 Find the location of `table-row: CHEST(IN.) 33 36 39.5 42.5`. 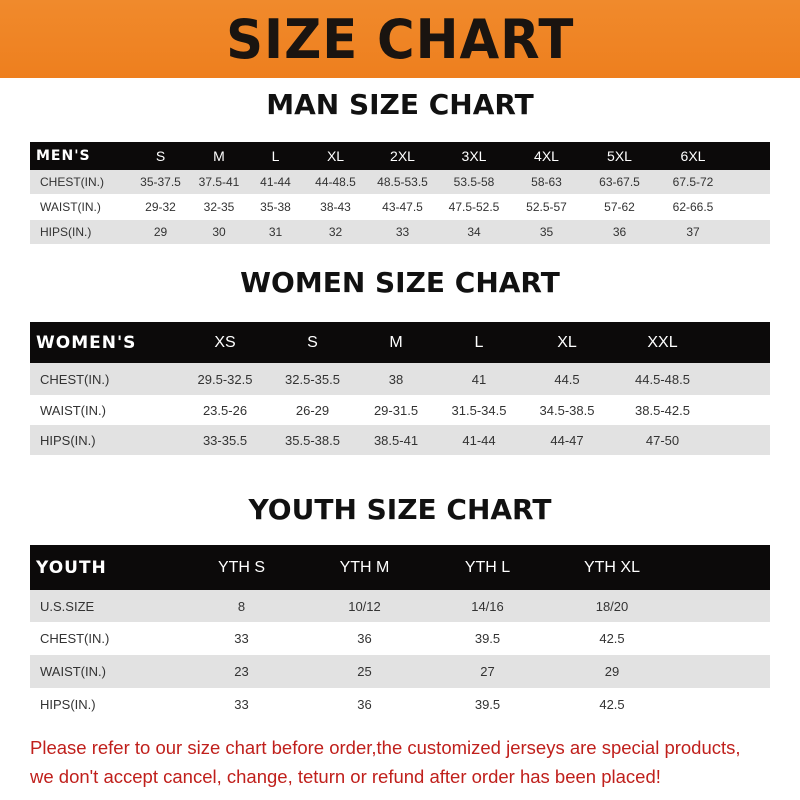

table-row: CHEST(IN.) 33 36 39.5 42.5 is located at coordinates (400, 638).